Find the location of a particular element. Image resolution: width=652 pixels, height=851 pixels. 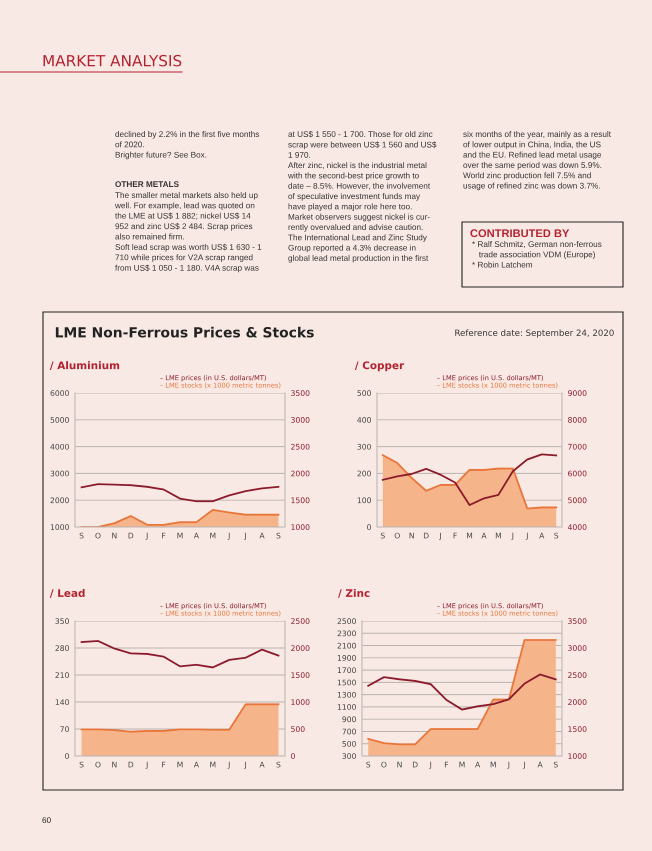

chart-title: / Lead is located at coordinates (67, 593).